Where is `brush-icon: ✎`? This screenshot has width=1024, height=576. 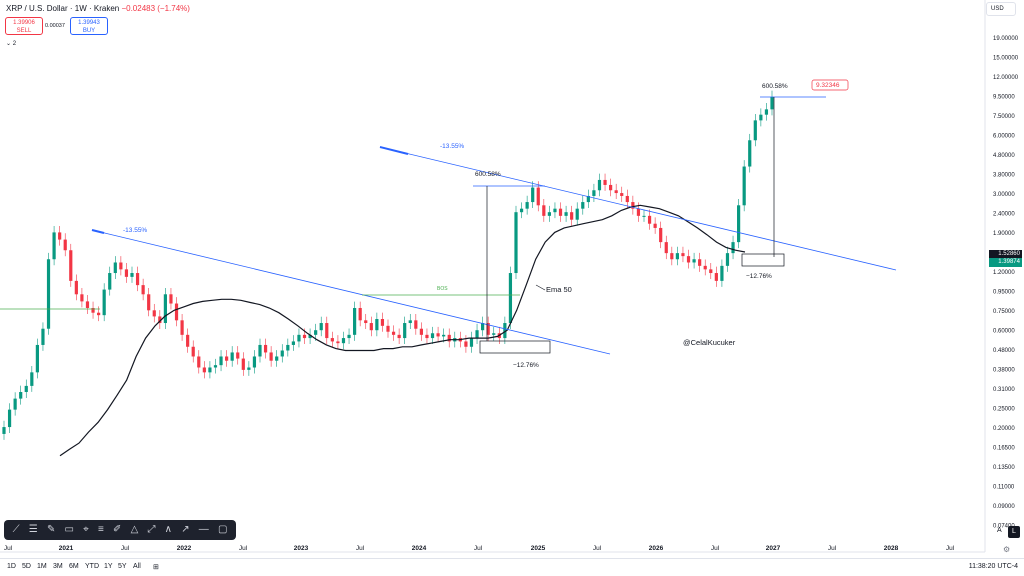 brush-icon: ✎ is located at coordinates (51, 529).